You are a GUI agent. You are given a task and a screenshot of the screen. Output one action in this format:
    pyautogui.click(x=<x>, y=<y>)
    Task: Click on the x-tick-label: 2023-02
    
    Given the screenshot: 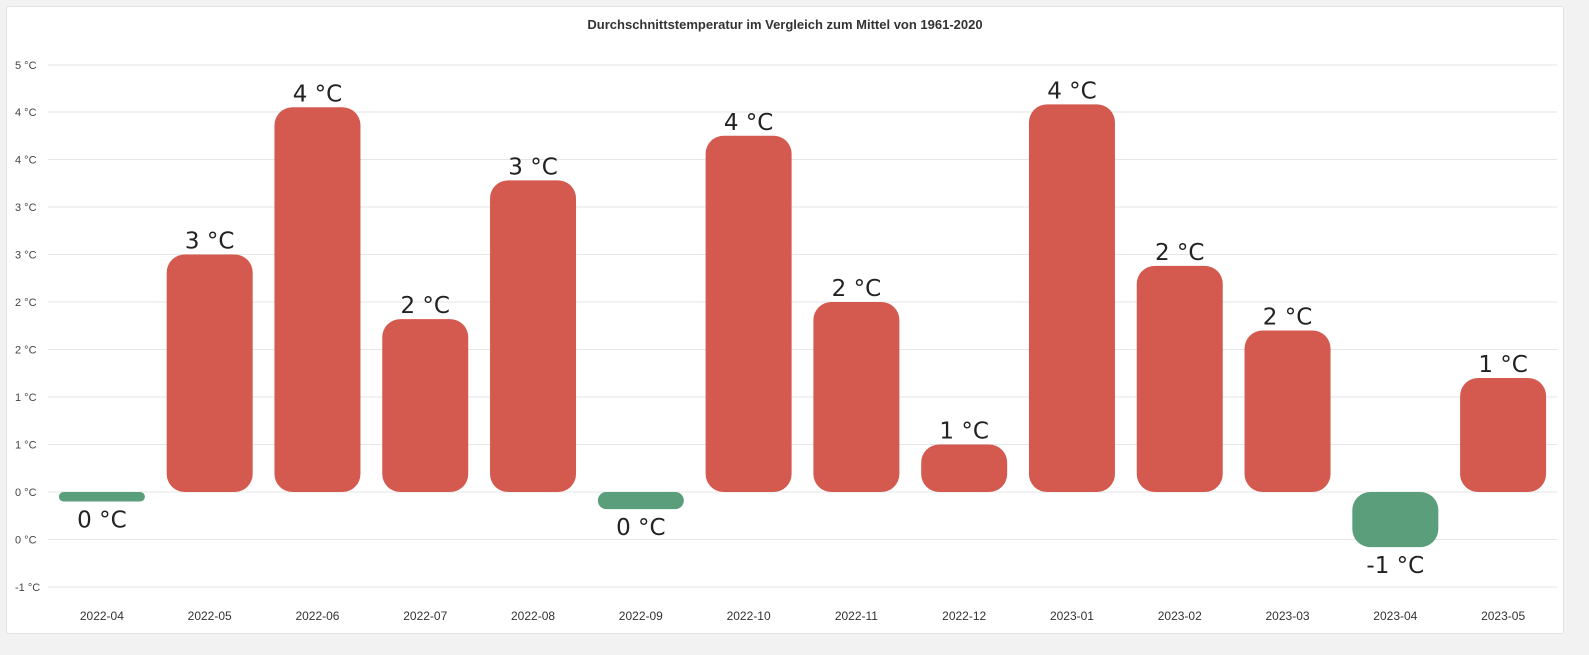 What is the action you would take?
    pyautogui.click(x=1180, y=616)
    